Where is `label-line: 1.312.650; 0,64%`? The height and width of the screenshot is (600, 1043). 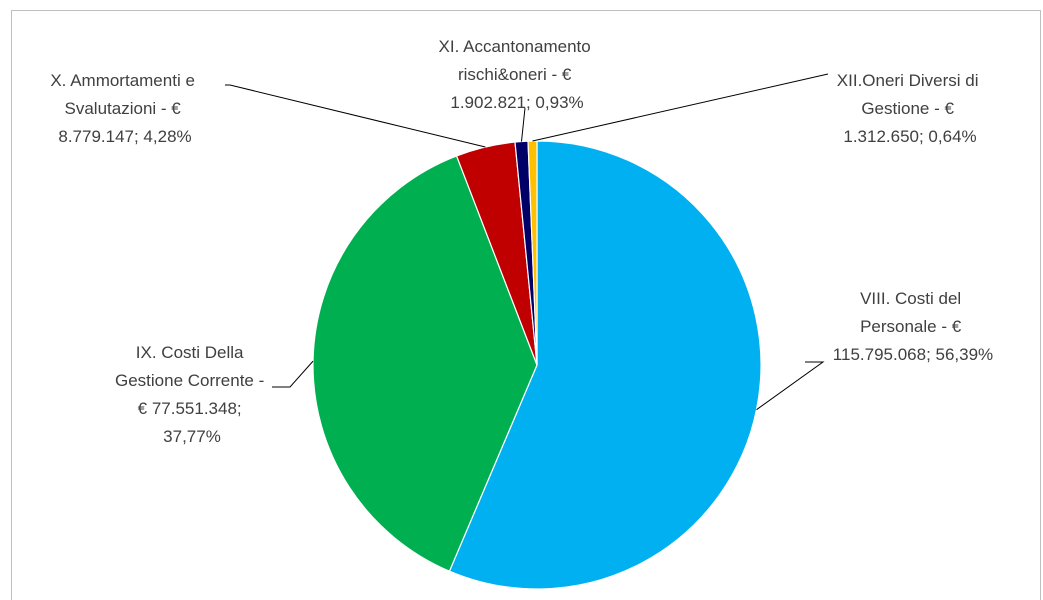
label-line: 1.312.650; 0,64% is located at coordinates (909, 136).